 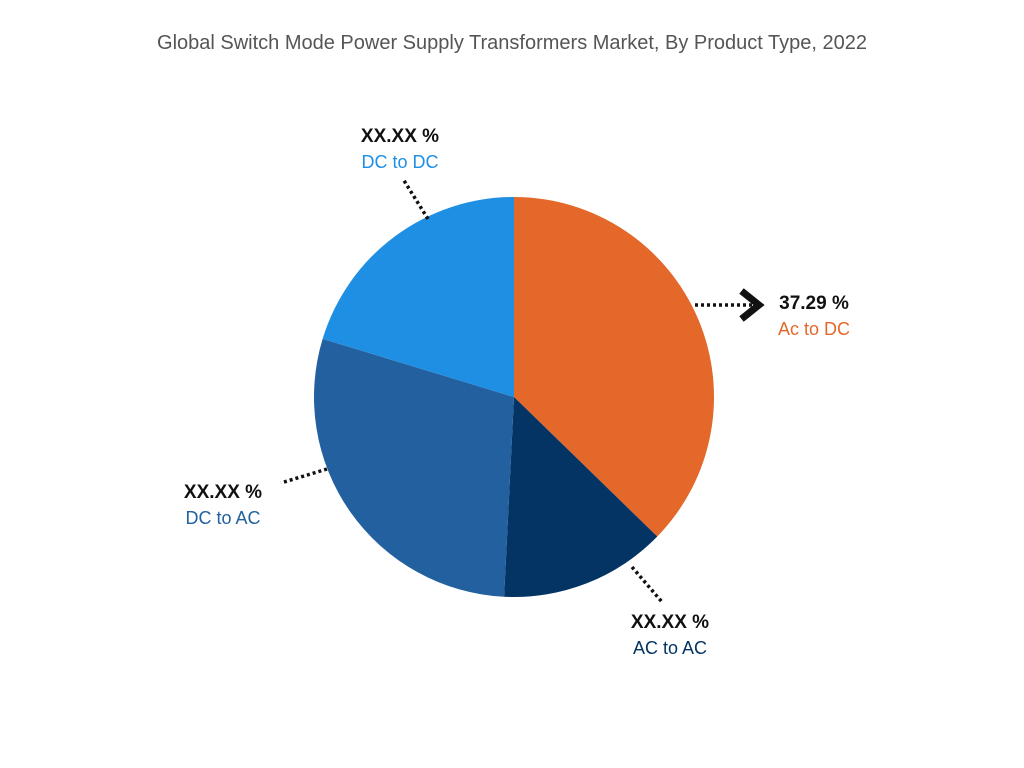 I want to click on pie-slice-ac-to-dc, so click(x=614, y=367).